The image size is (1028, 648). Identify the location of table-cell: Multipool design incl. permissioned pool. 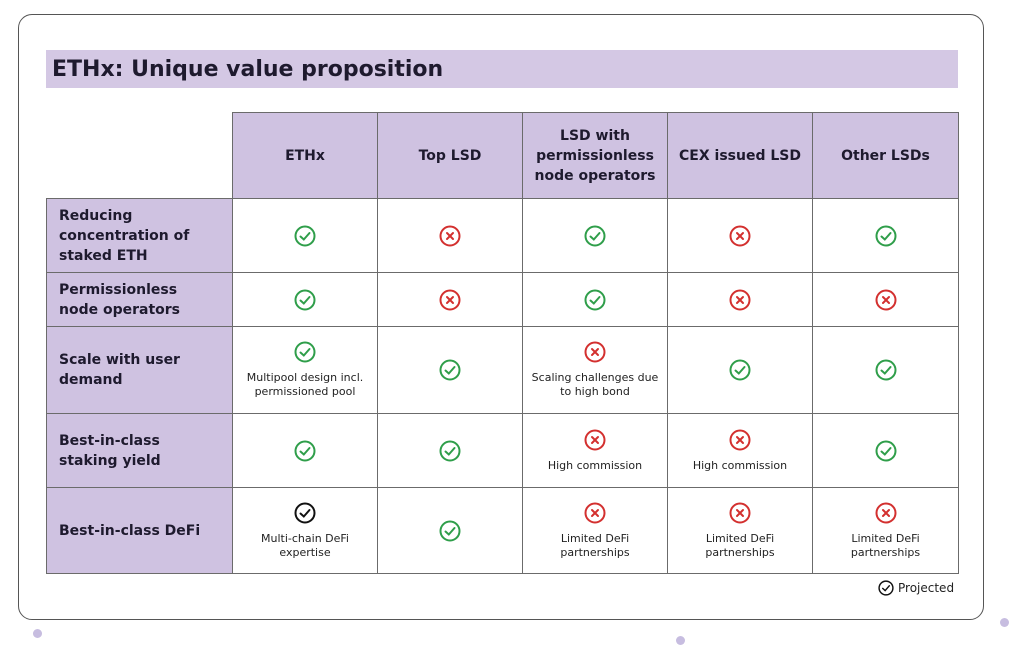
(305, 370).